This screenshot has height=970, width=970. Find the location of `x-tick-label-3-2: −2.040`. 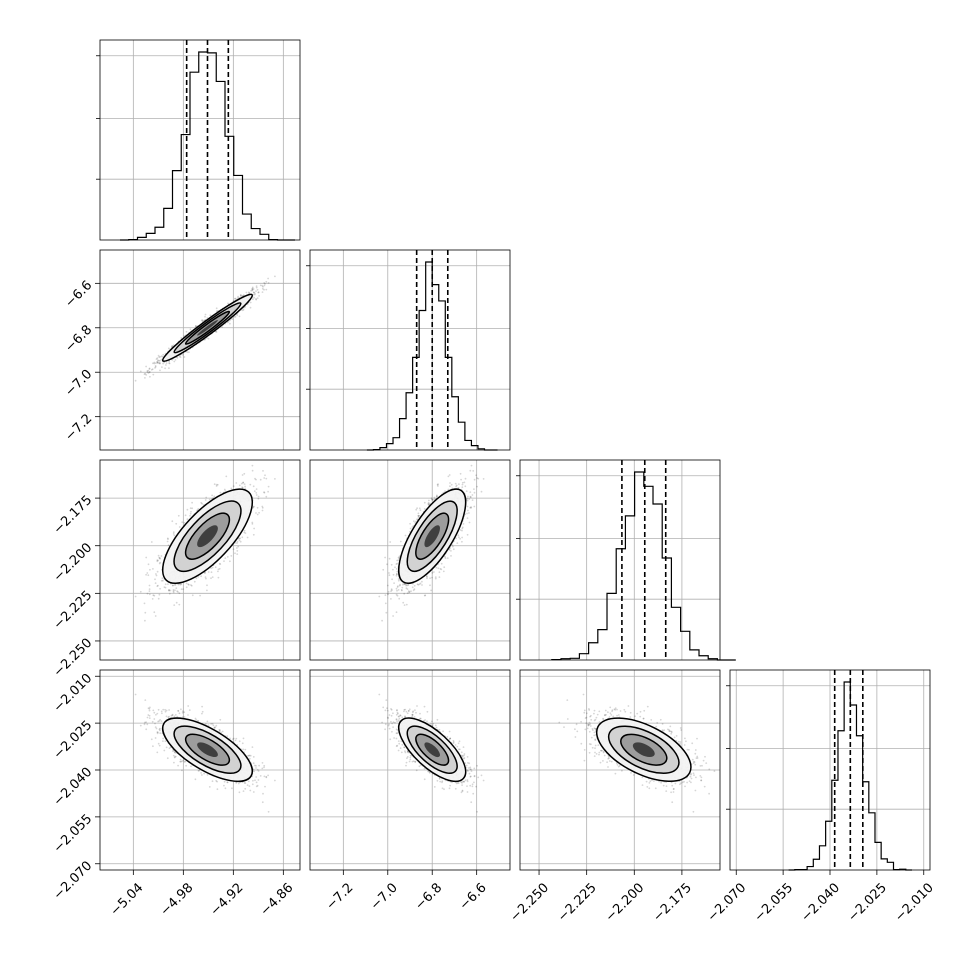

x-tick-label-3-2: −2.040 is located at coordinates (820, 902).